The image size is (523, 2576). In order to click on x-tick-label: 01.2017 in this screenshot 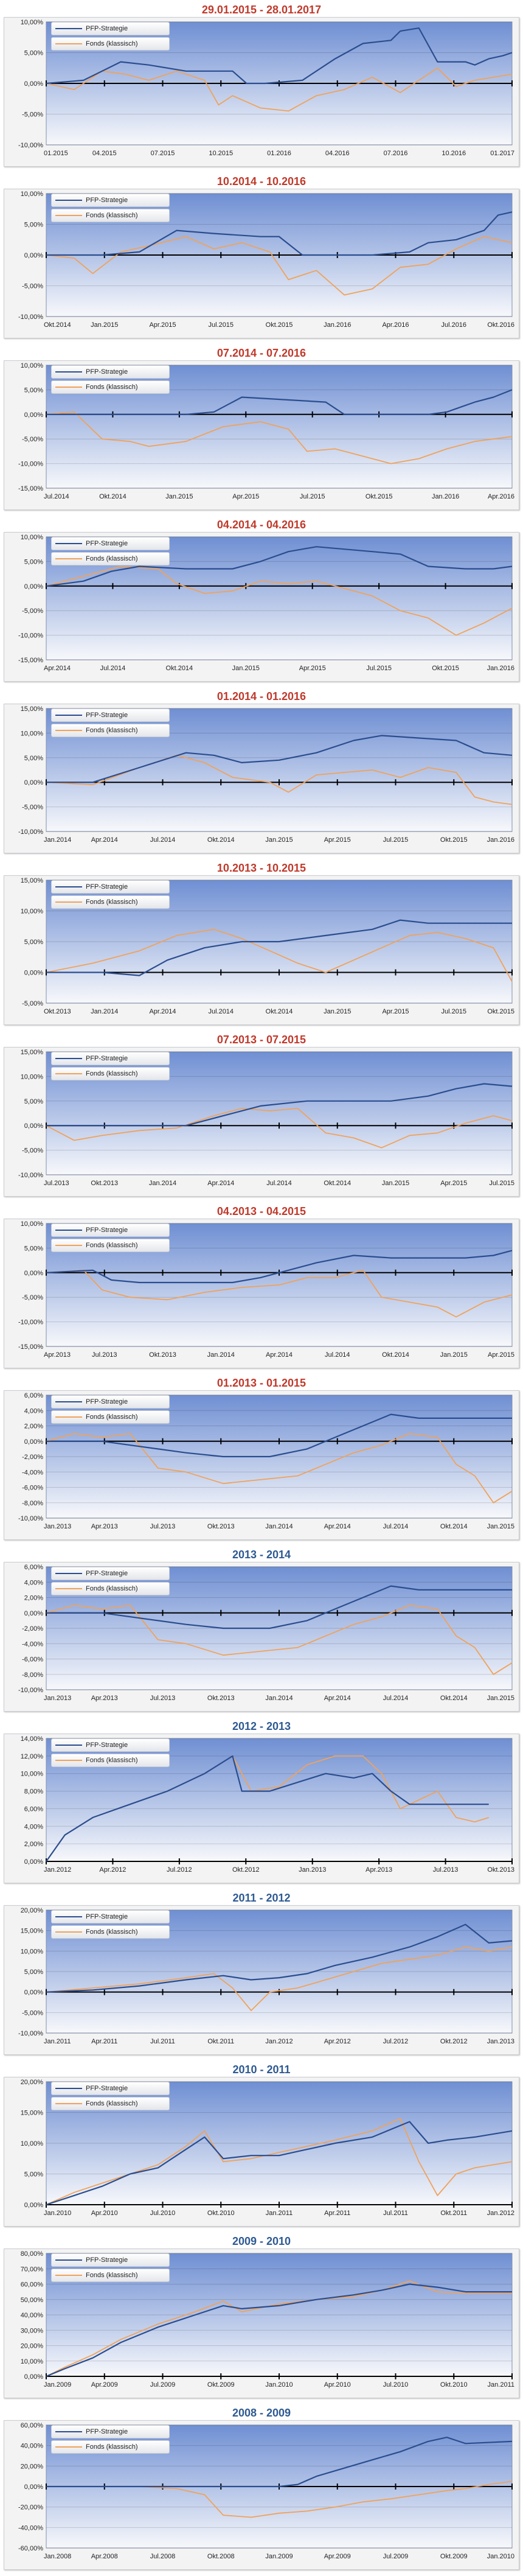, I will do `click(502, 153)`.